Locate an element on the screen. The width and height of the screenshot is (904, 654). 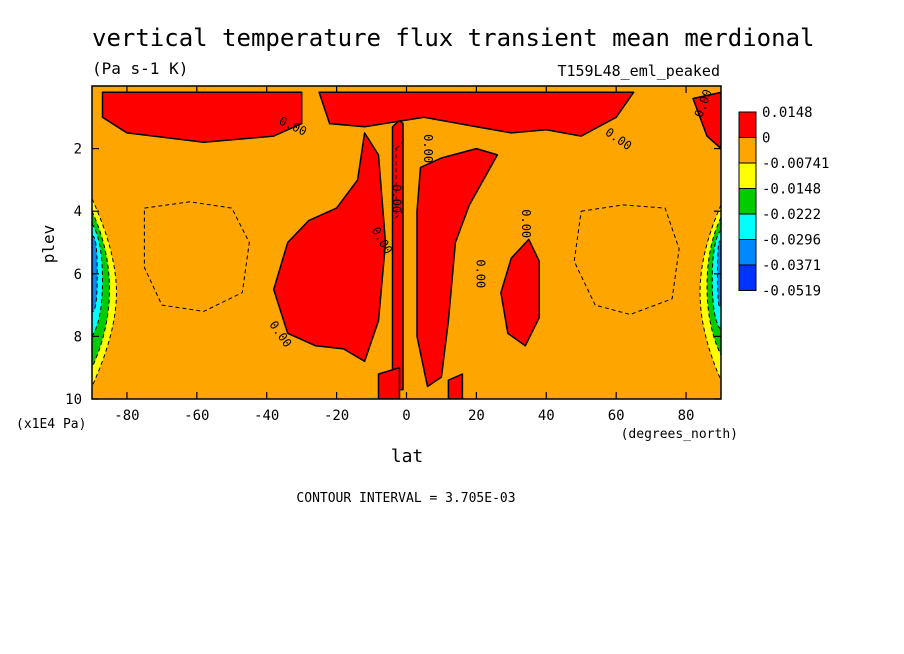
x-tick-label: -20 is located at coordinates (336, 416).